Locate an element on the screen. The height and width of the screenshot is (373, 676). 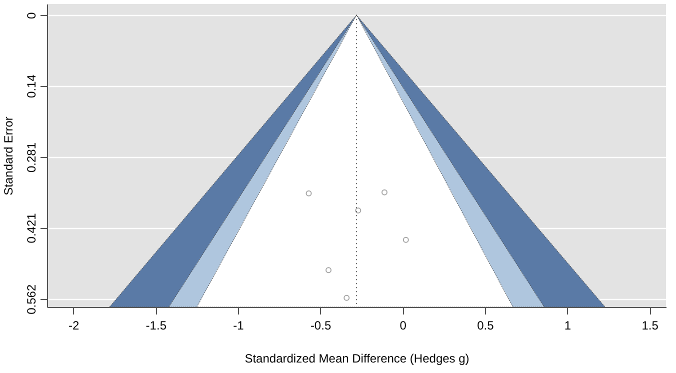
x-tick-label: -0.5 is located at coordinates (321, 325).